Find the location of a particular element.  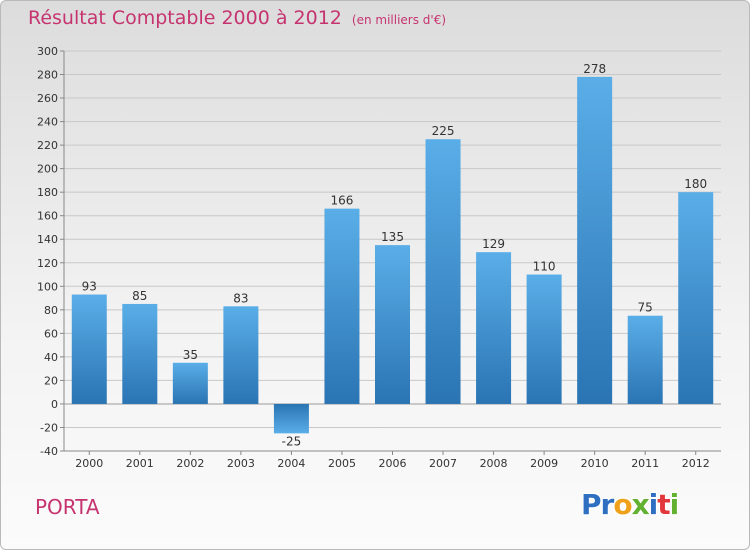

bar-2006 is located at coordinates (392, 324).